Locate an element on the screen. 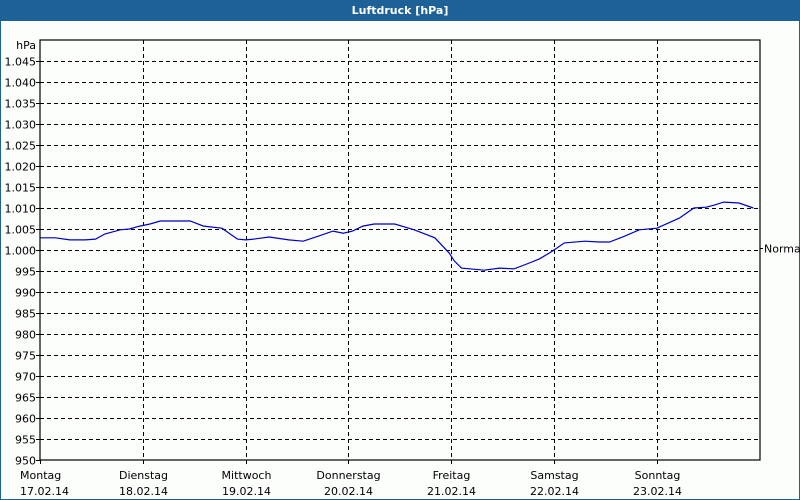 The height and width of the screenshot is (500, 800). y-tick-label: 1.010 is located at coordinates (21, 209).